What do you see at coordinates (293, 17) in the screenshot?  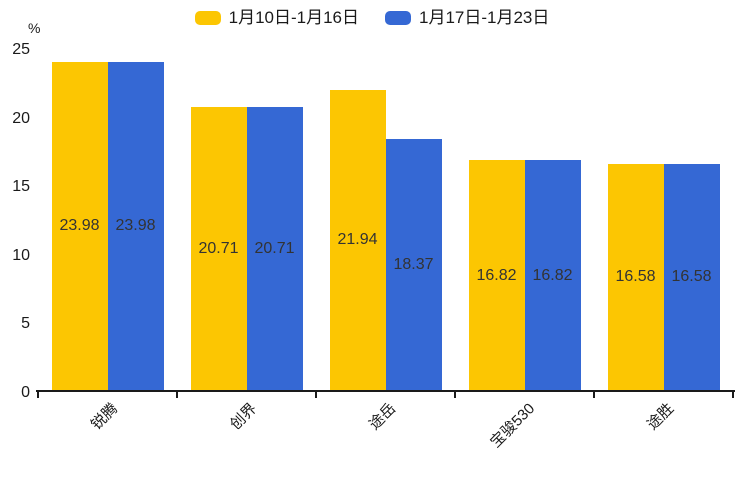 I see `legend-label: 1月10日-1月16日` at bounding box center [293, 17].